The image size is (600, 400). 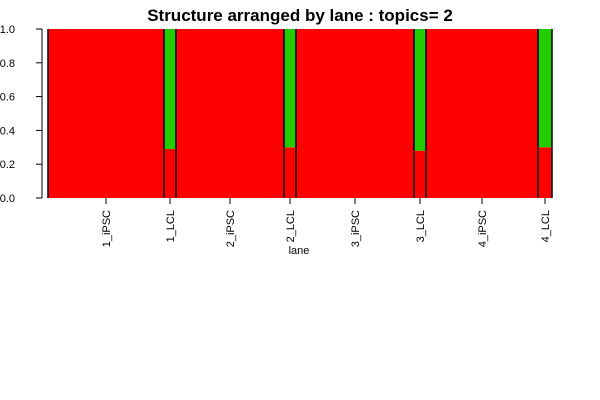 I want to click on y-tick-label: 0.4, so click(x=7, y=131).